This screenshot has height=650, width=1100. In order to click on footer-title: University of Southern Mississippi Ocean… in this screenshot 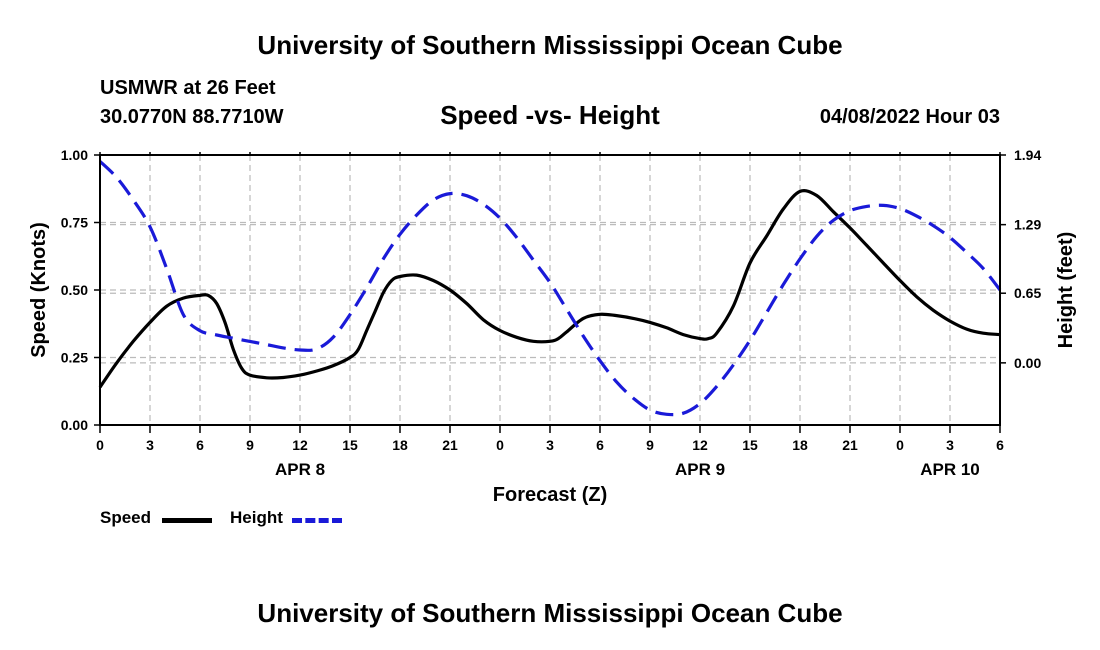, I will do `click(550, 613)`.